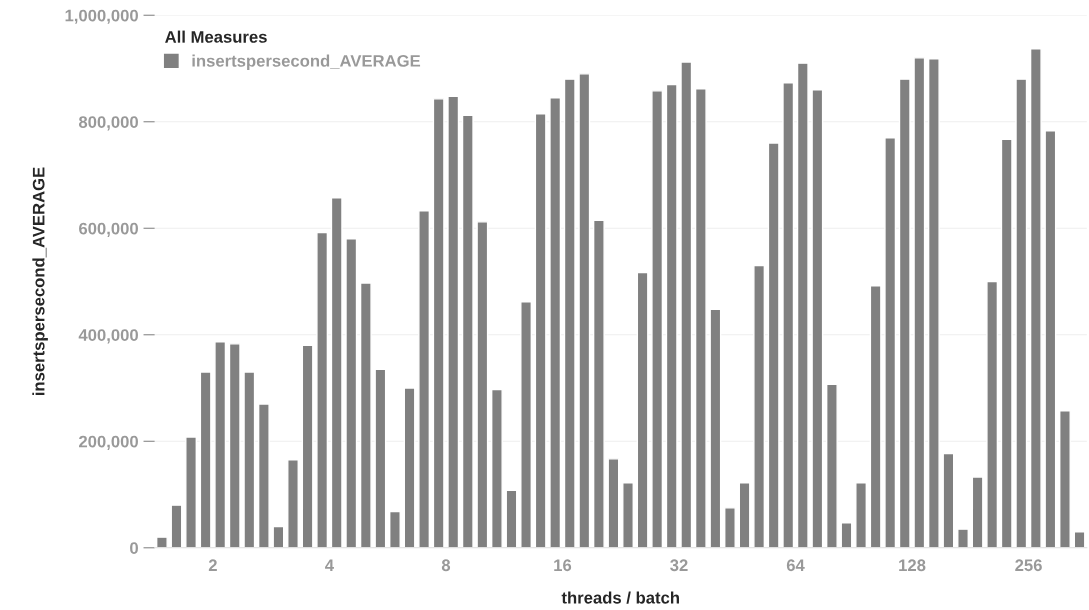  What do you see at coordinates (216, 36) in the screenshot?
I see `legend-title: All Measures` at bounding box center [216, 36].